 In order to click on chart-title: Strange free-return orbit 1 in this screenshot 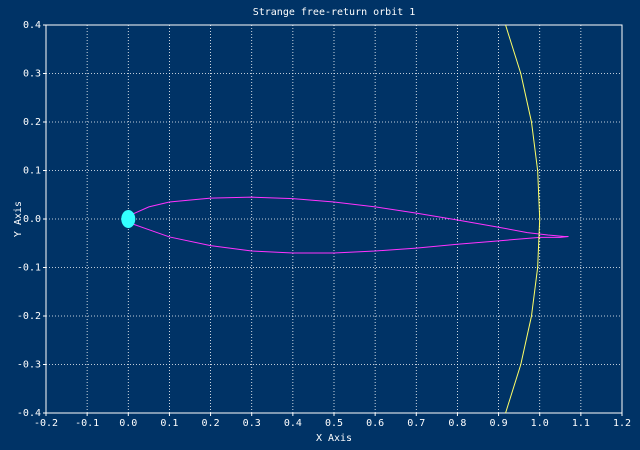, I will do `click(334, 12)`.